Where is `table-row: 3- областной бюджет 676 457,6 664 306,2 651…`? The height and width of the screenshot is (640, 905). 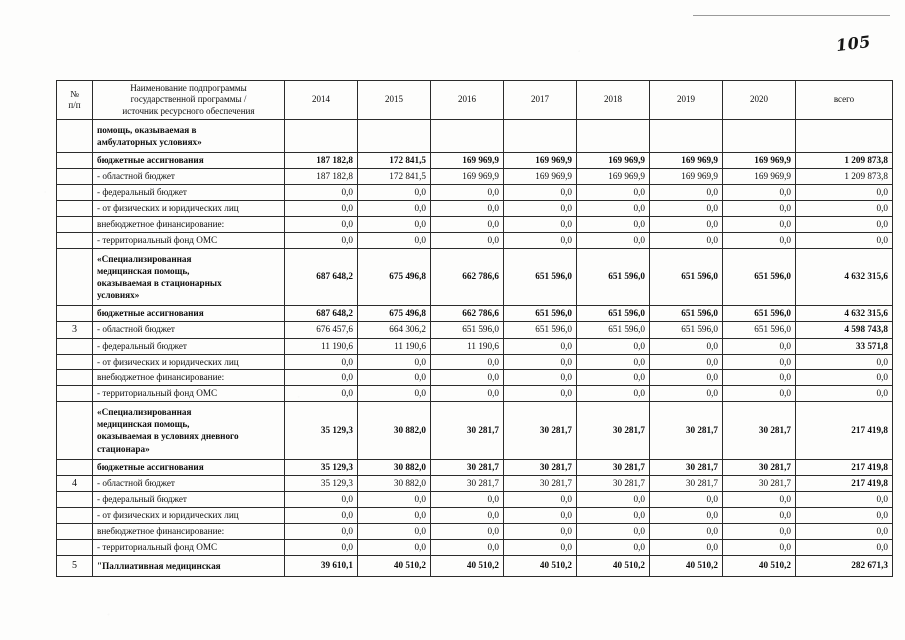 table-row: 3- областной бюджет 676 457,6 664 306,2 651… is located at coordinates (474, 329).